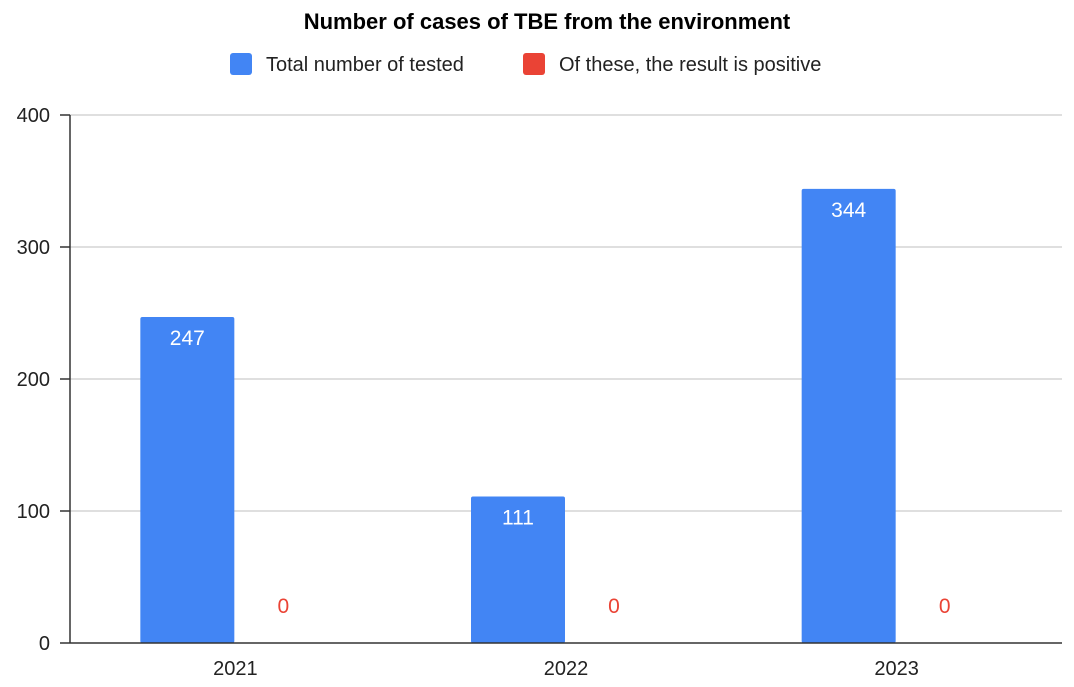 The image size is (1074, 687). I want to click on x-tick-label: 2022, so click(566, 669).